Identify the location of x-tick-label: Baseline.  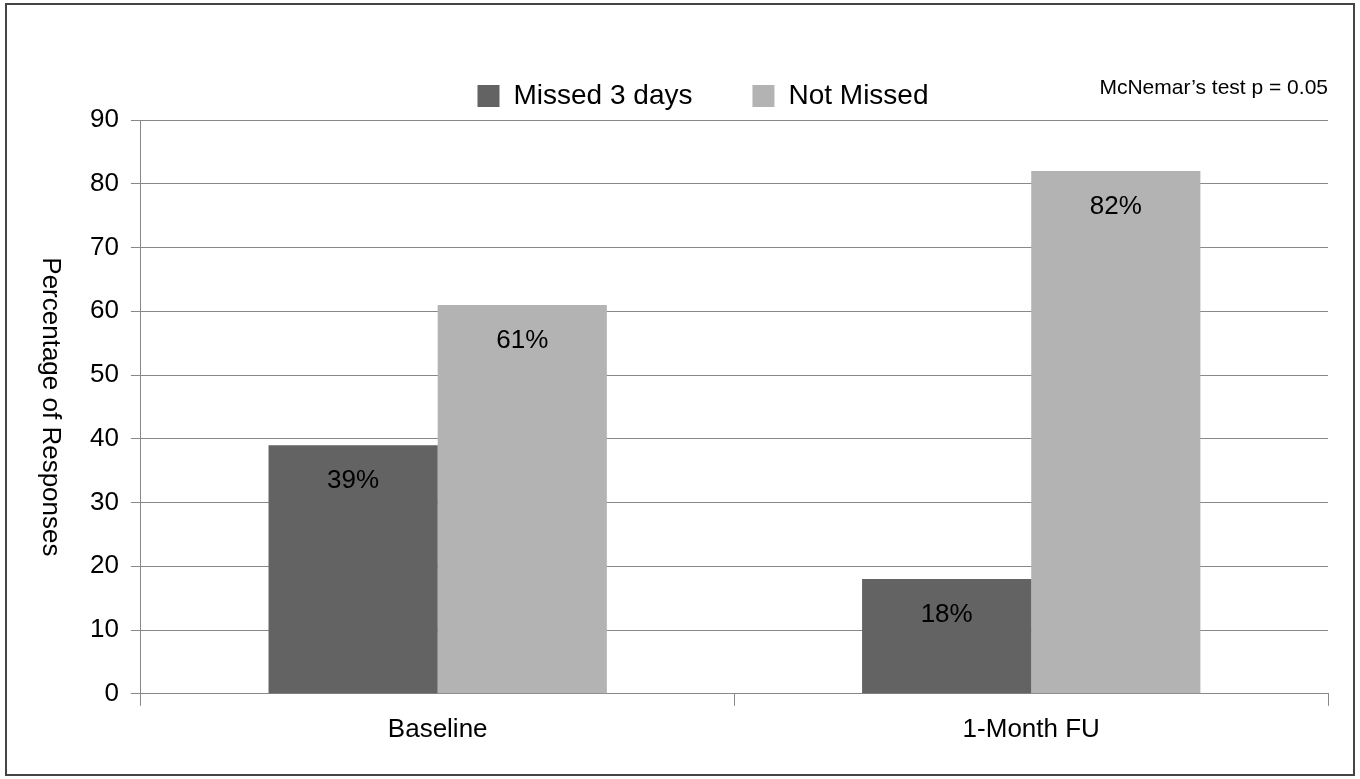
(437, 727).